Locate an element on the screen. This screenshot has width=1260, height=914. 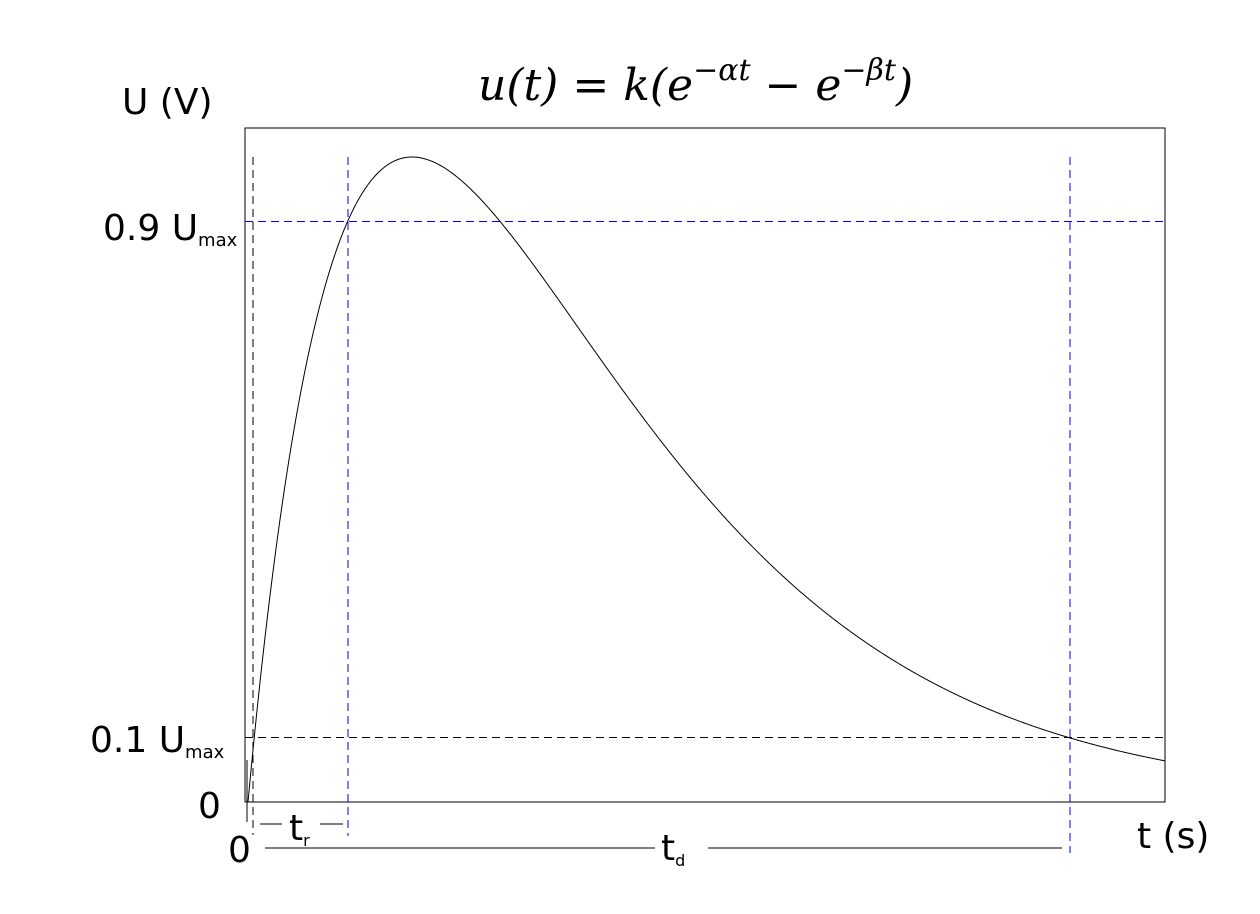
x-axis-label: t (s) is located at coordinates (1173, 836).